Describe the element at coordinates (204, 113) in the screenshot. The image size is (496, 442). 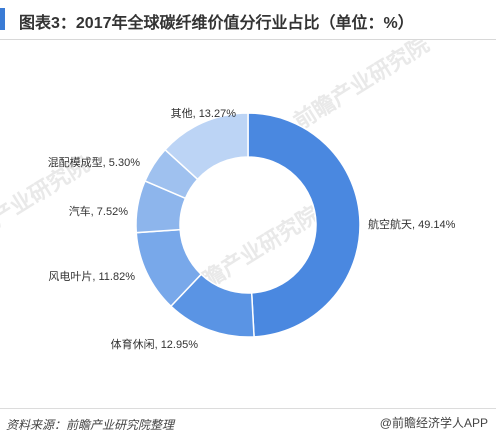
I see `slice-label: 其他, 13.27%` at that location.